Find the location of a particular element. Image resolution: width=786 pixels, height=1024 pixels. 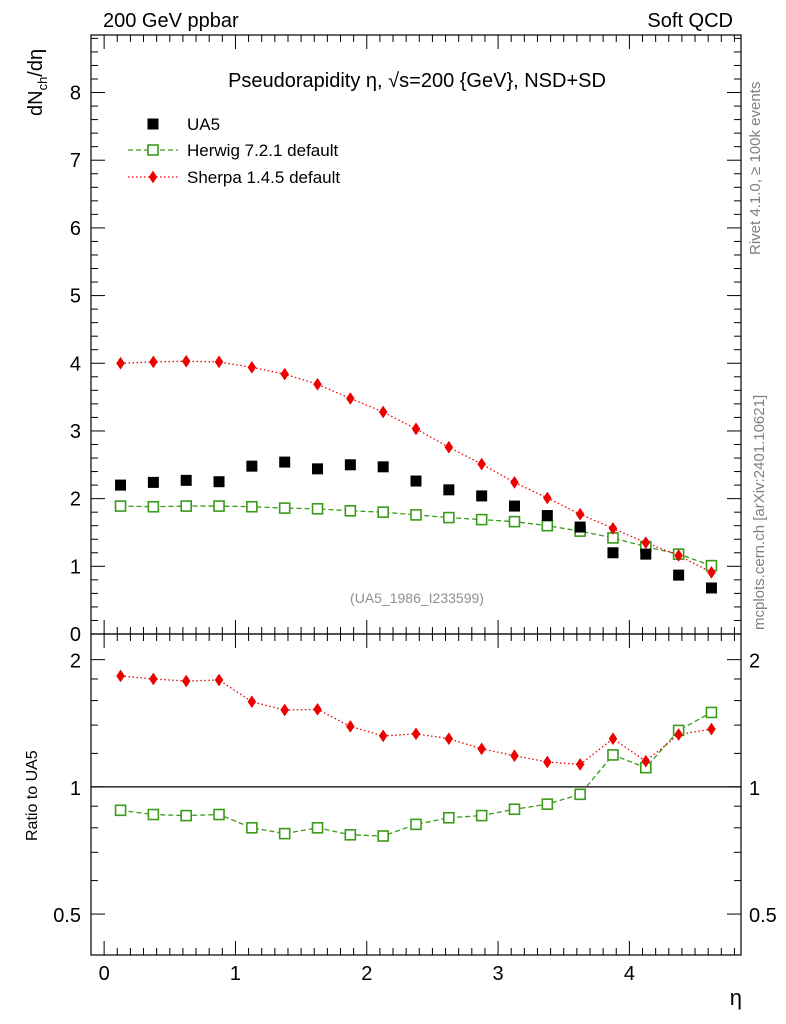

main-ytick-label: 3 is located at coordinates (75, 432).